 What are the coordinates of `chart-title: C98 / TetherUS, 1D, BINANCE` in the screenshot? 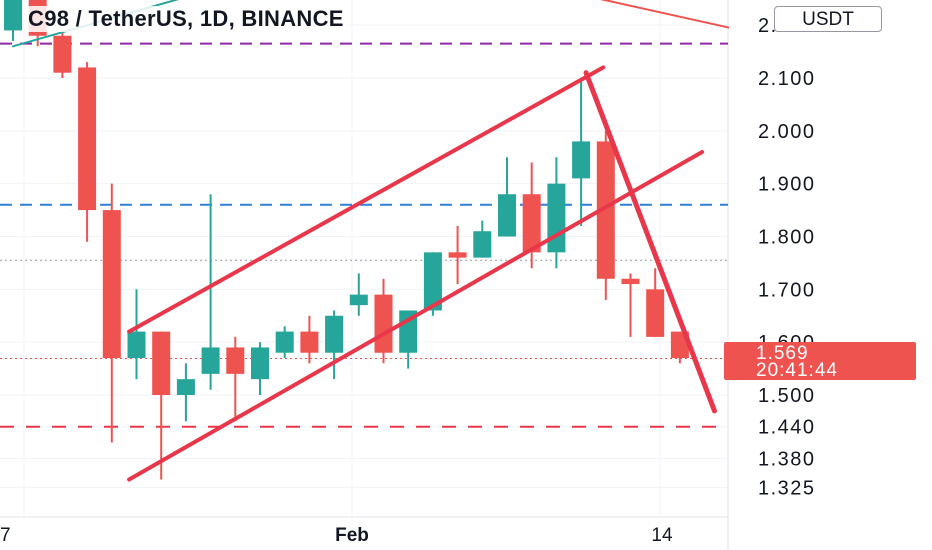 It's located at (186, 19).